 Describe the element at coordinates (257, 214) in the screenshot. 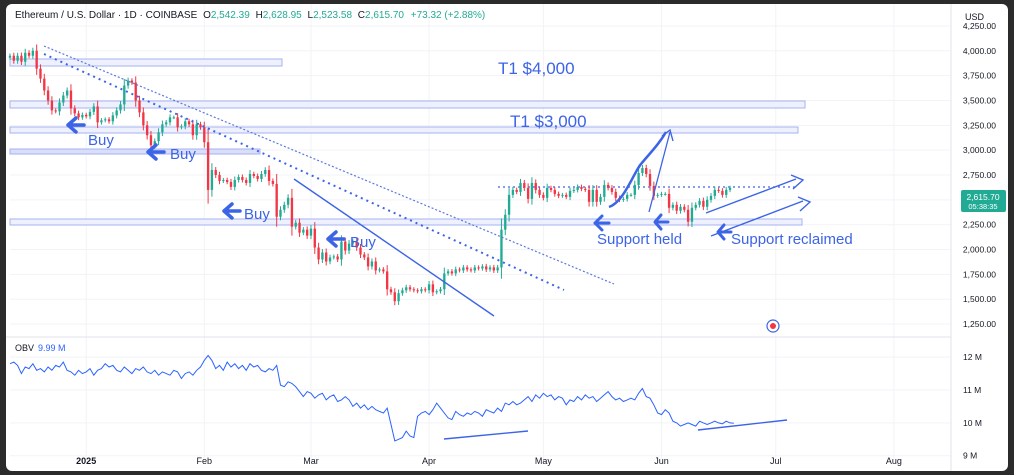

I see `buy-label-3: Buy` at that location.